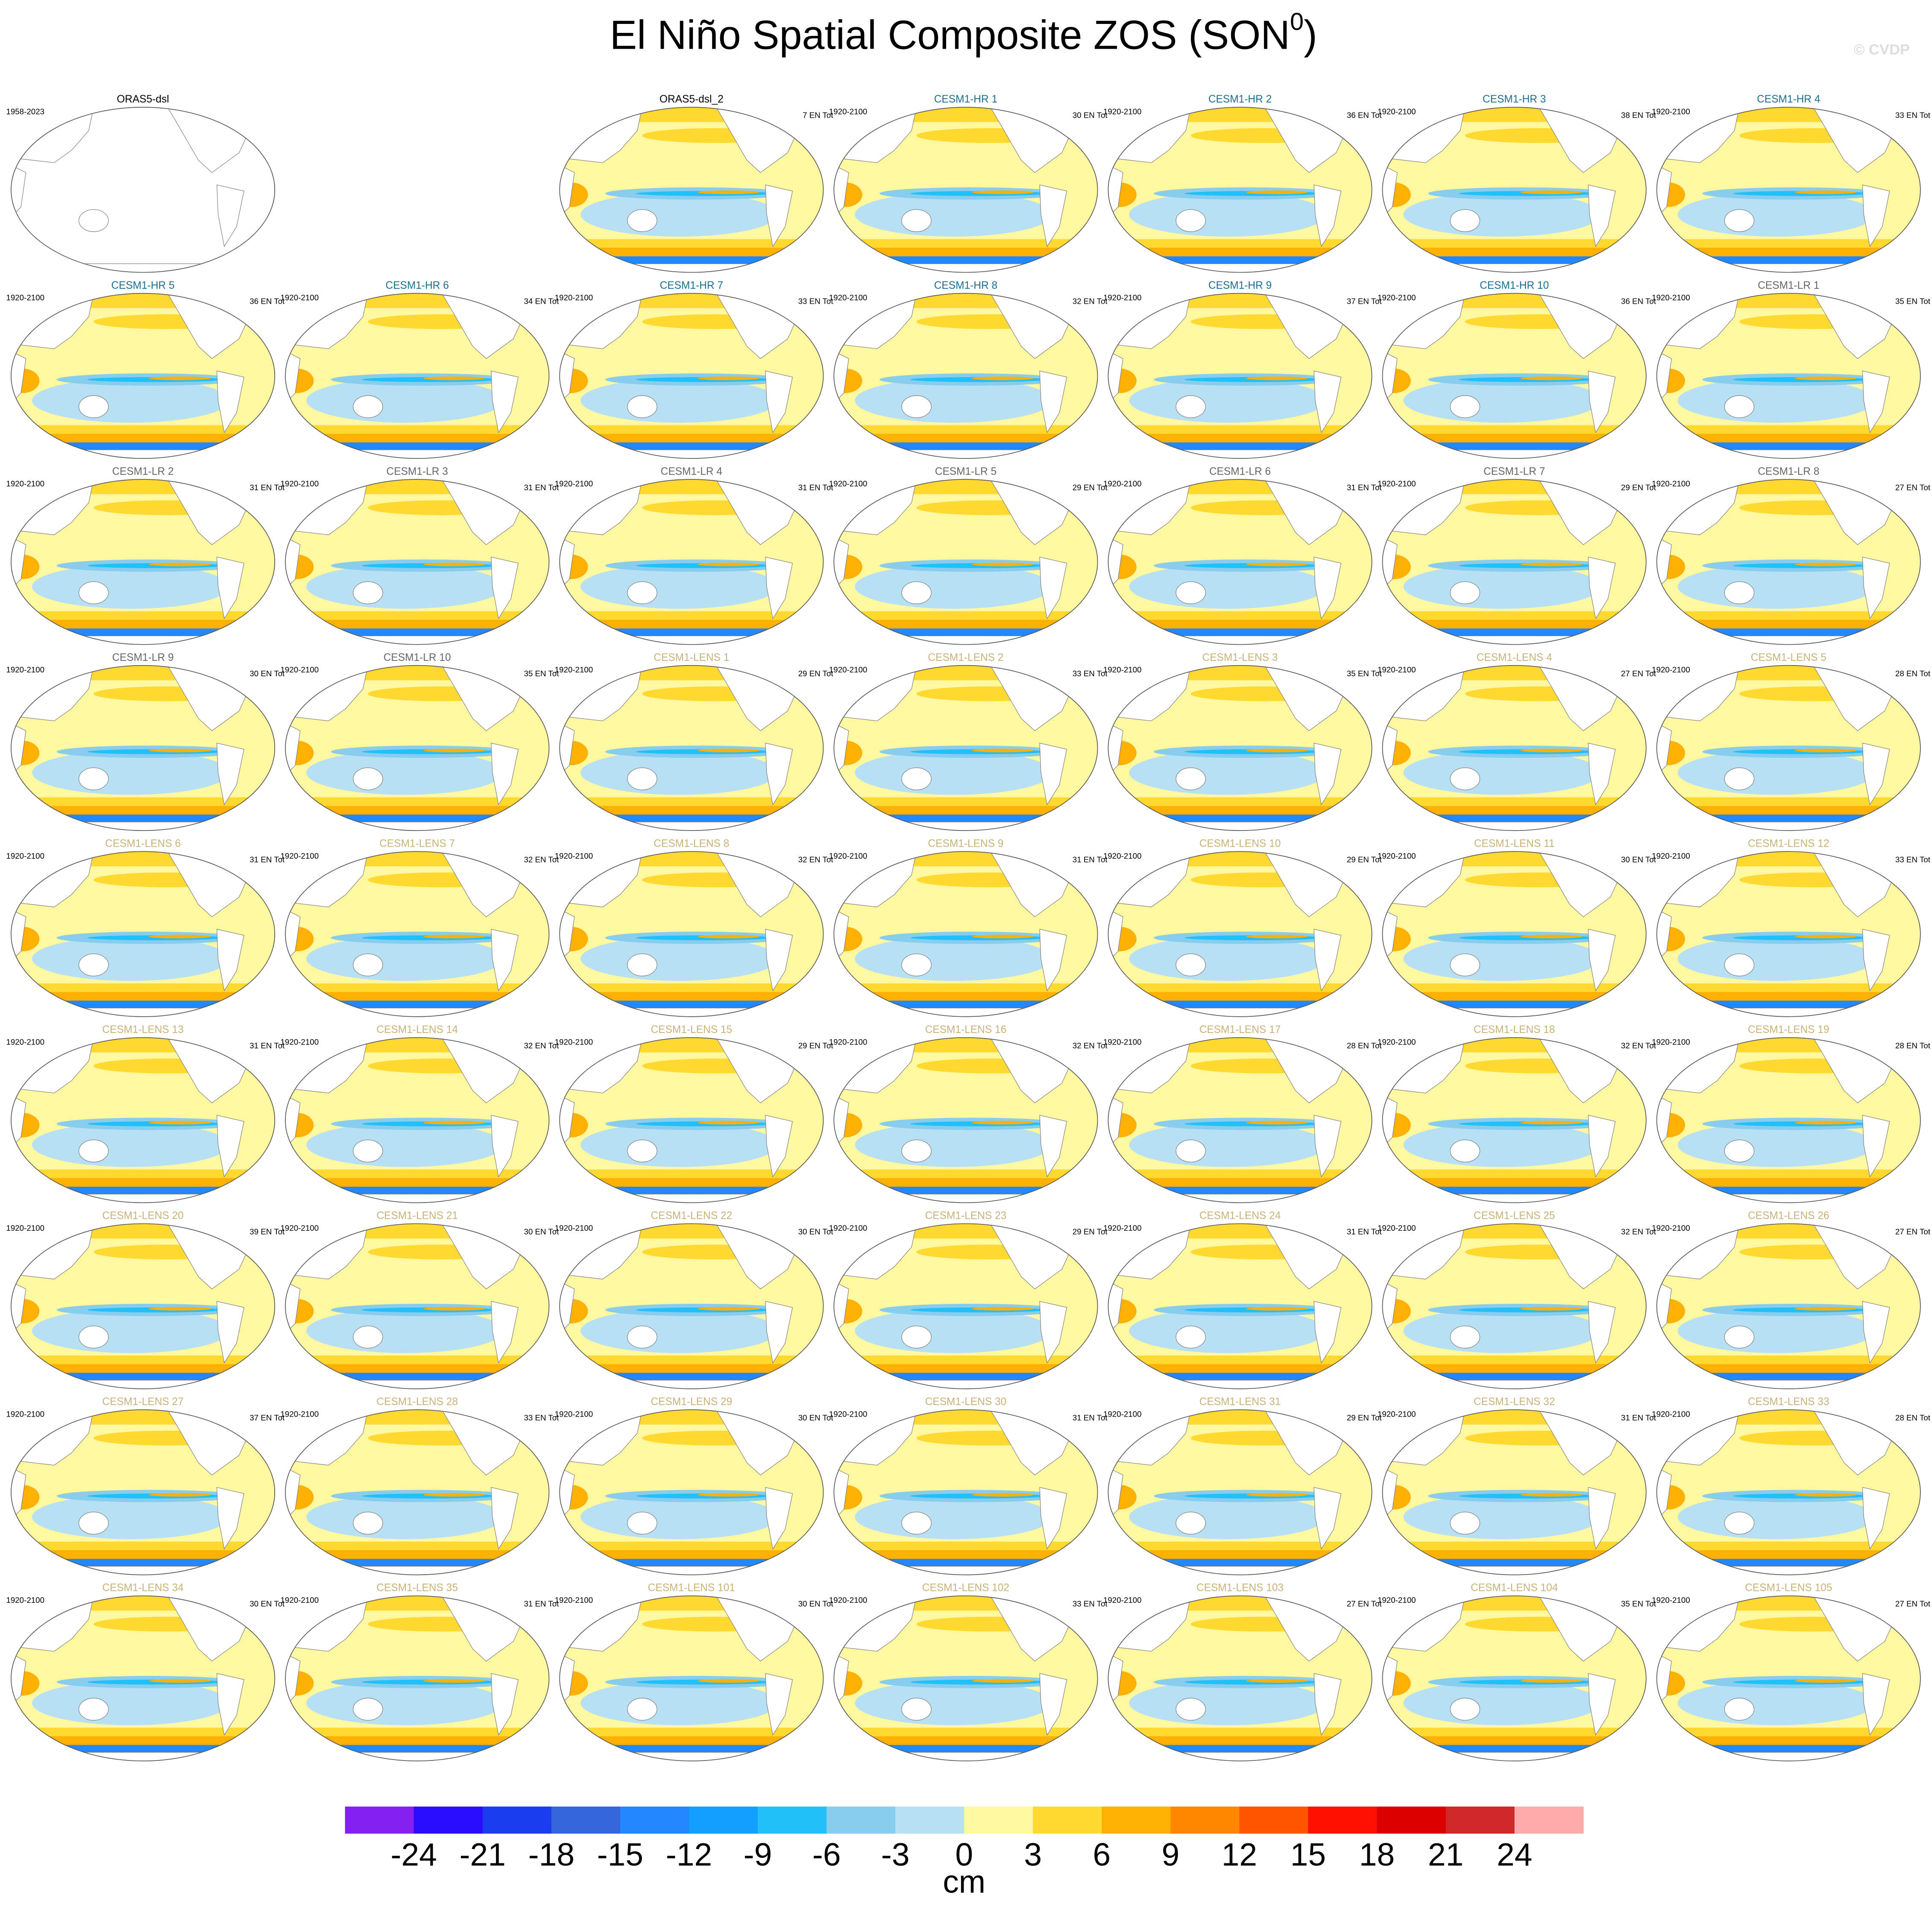  What do you see at coordinates (1516, 1674) in the screenshot?
I see `map-panel: CESM1-LENS 104 1920-2100 35 EN Tot` at bounding box center [1516, 1674].